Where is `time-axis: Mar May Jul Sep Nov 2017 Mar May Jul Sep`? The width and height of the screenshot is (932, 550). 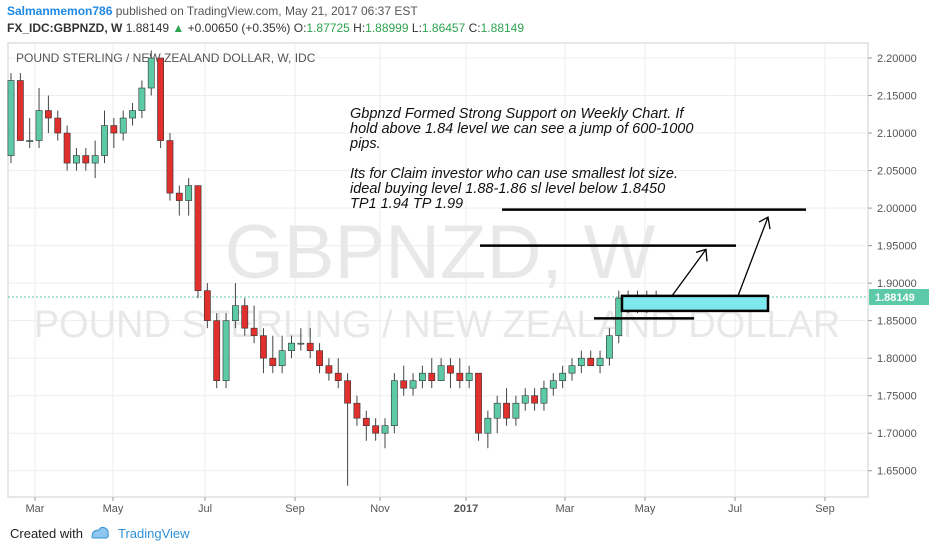 time-axis: Mar May Jul Sep Nov 2017 Mar May Jul Sep is located at coordinates (430, 506).